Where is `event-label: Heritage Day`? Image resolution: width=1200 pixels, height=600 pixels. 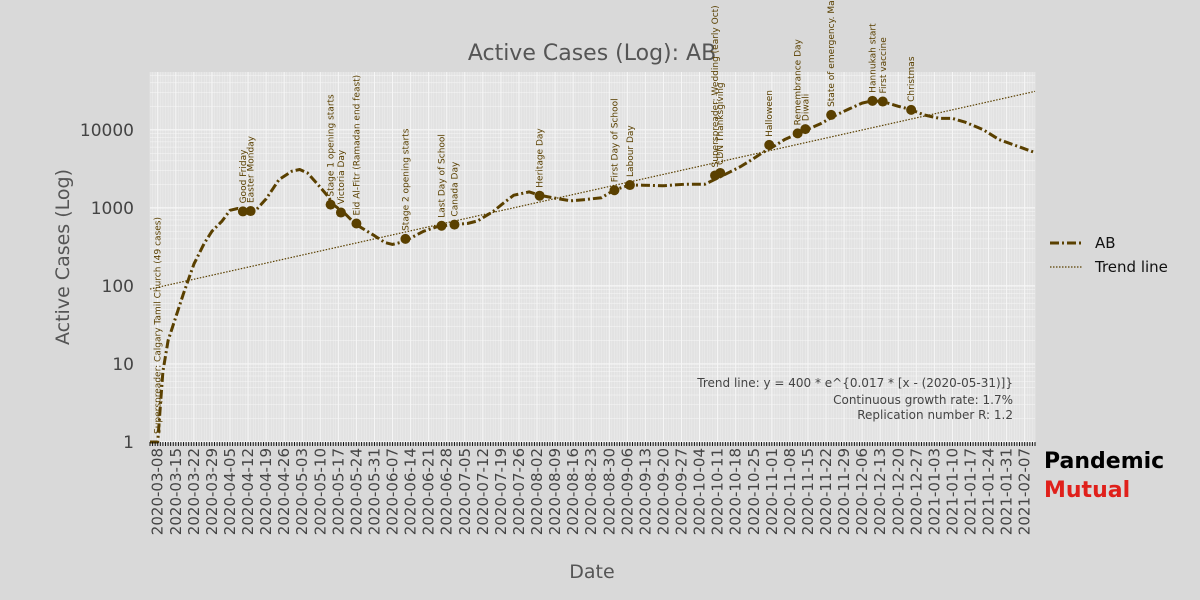 event-label: Heritage Day is located at coordinates (541, 158).